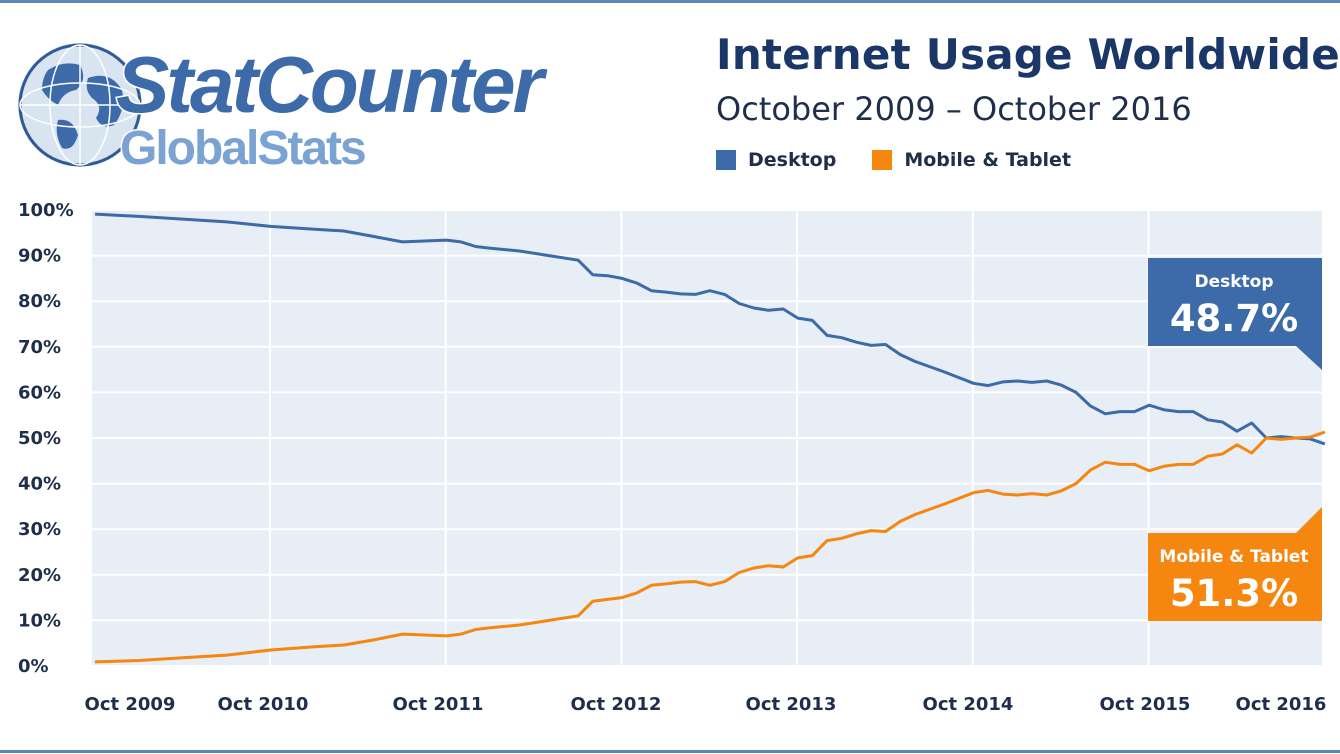  Describe the element at coordinates (1233, 282) in the screenshot. I see `callout-desktop-label: Desktop` at that location.